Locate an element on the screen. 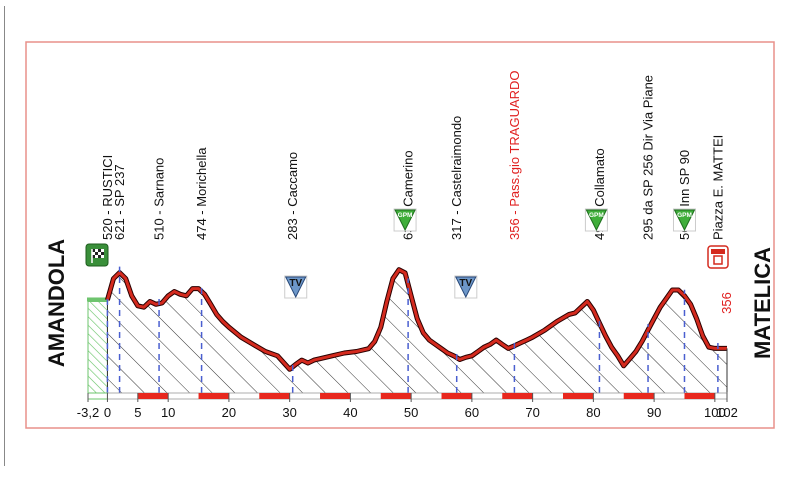  marker-label: 621 - SP 237 is located at coordinates (119, 202).